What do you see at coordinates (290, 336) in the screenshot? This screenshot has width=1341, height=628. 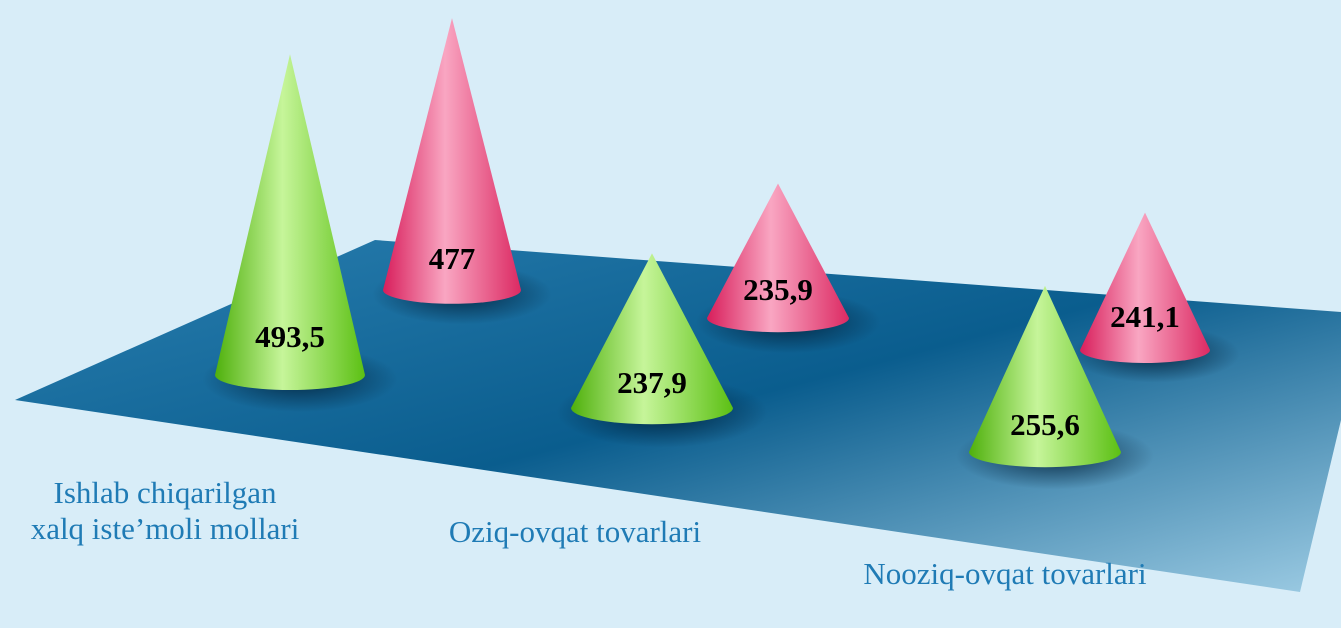 I see `value-label: 493,5` at bounding box center [290, 336].